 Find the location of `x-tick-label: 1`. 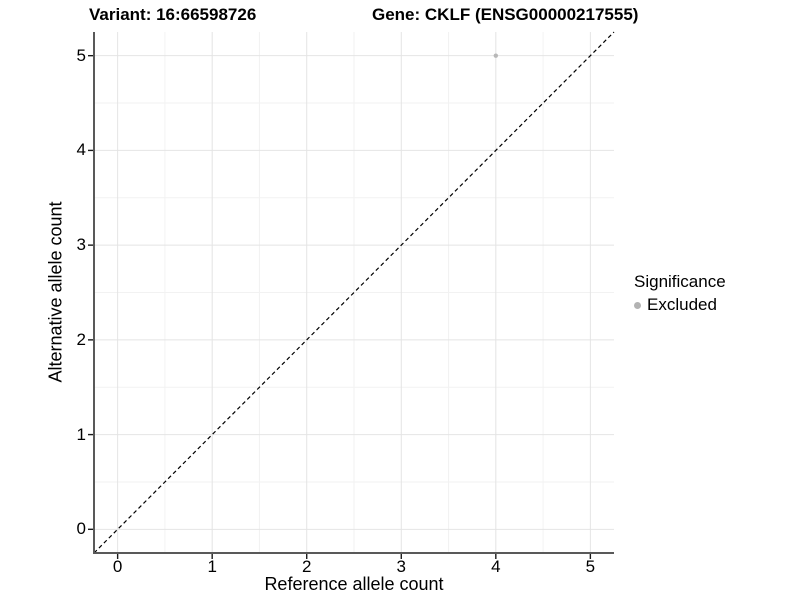

x-tick-label: 1 is located at coordinates (212, 566).